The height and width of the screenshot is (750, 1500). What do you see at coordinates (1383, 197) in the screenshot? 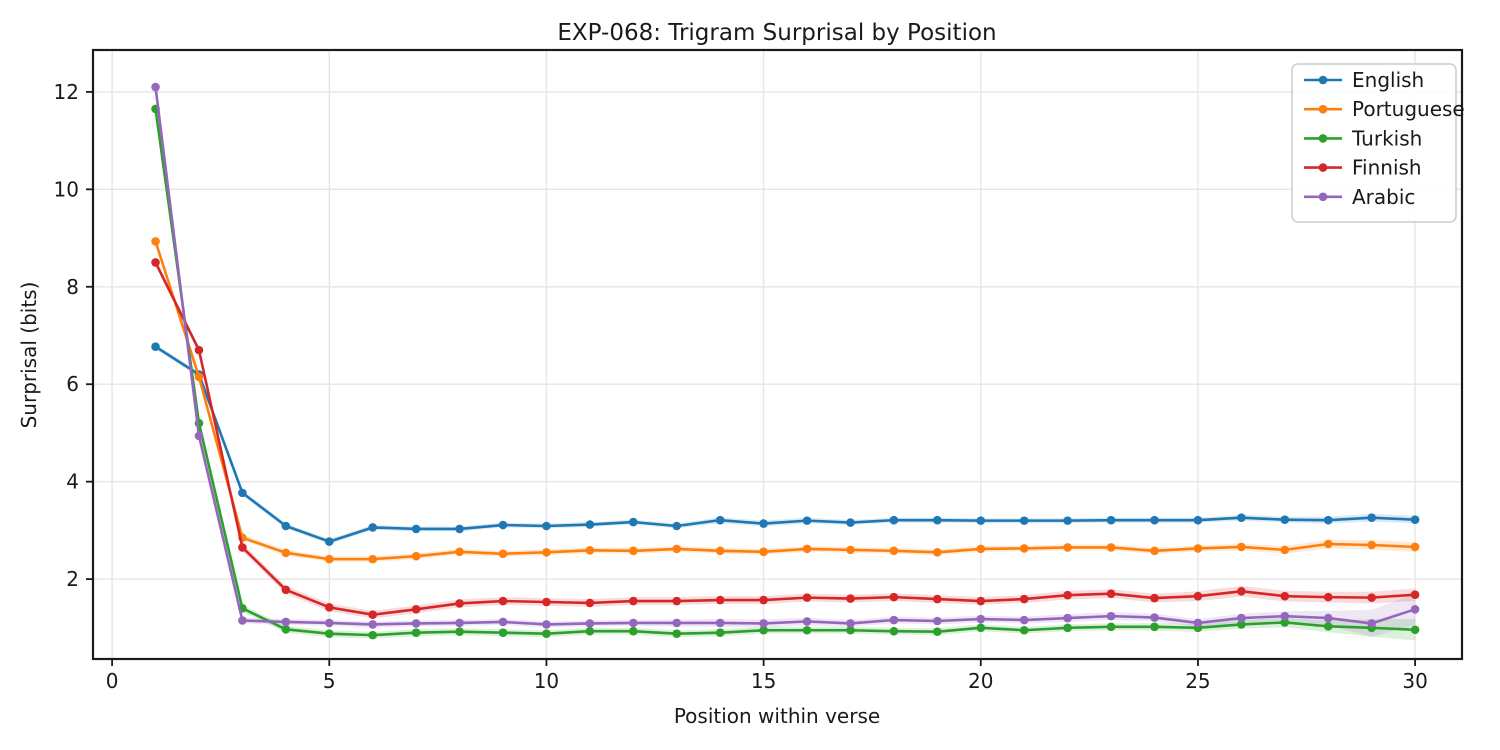
I see `legend-label-arabic: Arabic` at bounding box center [1383, 197].